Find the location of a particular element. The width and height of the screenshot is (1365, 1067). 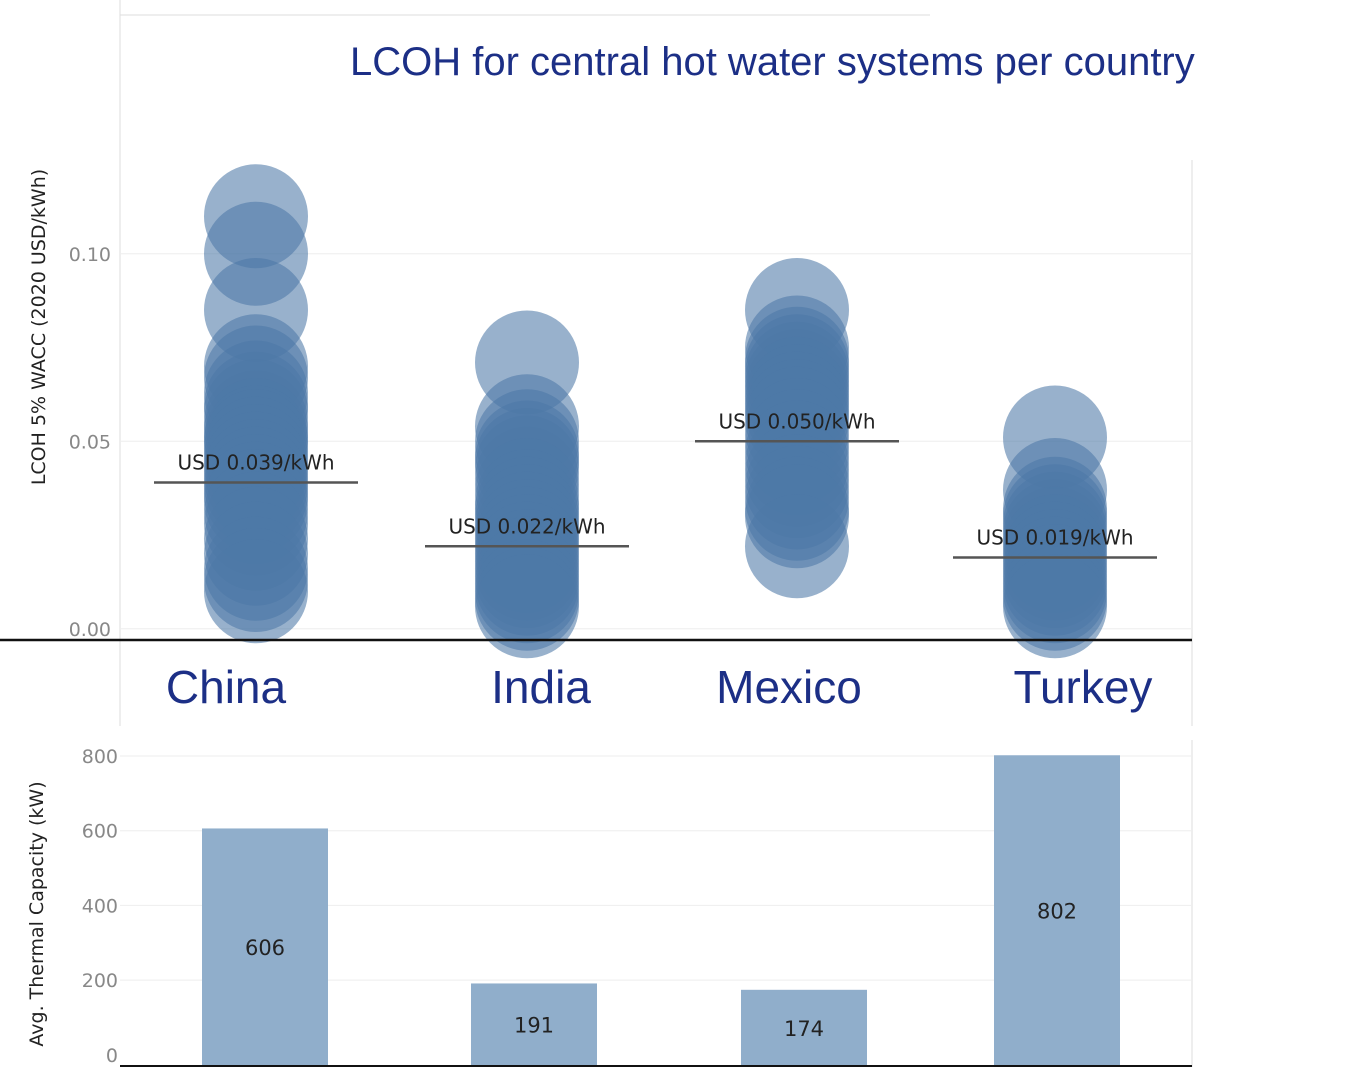

bottom-y-tick-label: 400 is located at coordinates (100, 906).